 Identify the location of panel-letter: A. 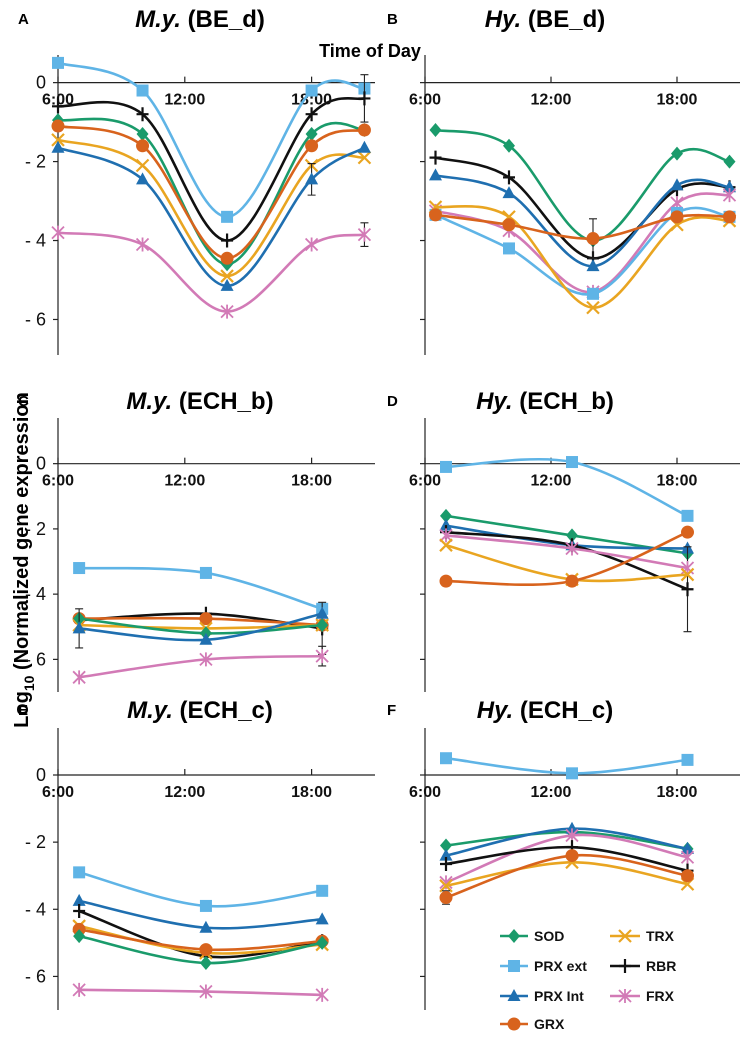
(23, 19).